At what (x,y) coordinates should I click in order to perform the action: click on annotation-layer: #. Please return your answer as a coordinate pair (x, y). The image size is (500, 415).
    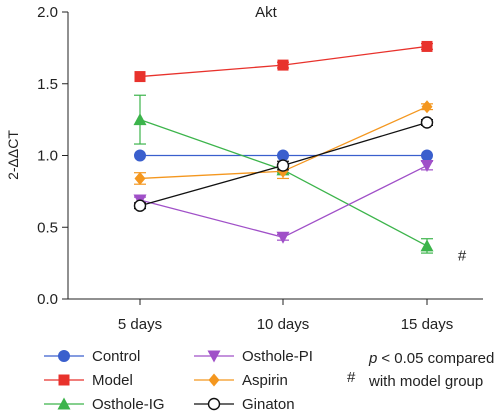
    Looking at the image, I should click on (462, 255).